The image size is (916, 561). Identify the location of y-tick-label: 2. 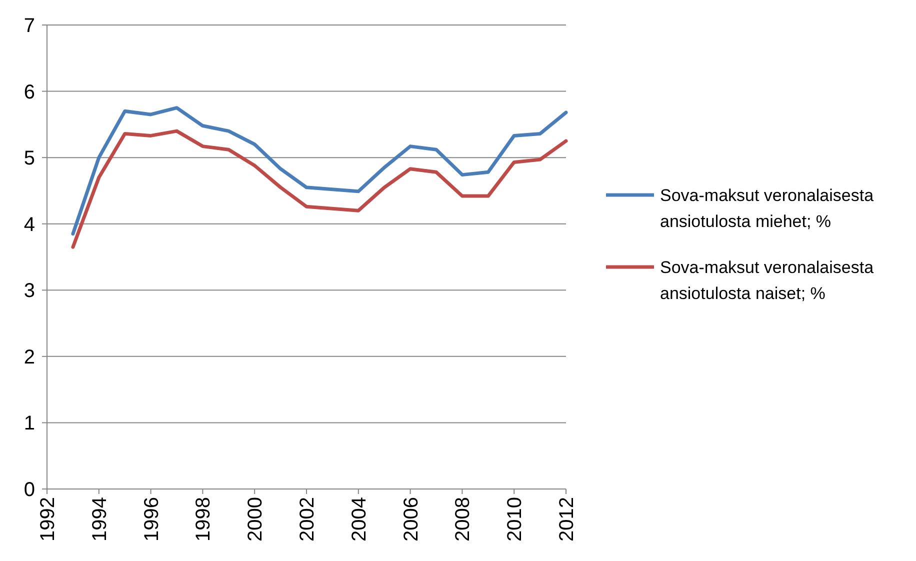
(29, 357).